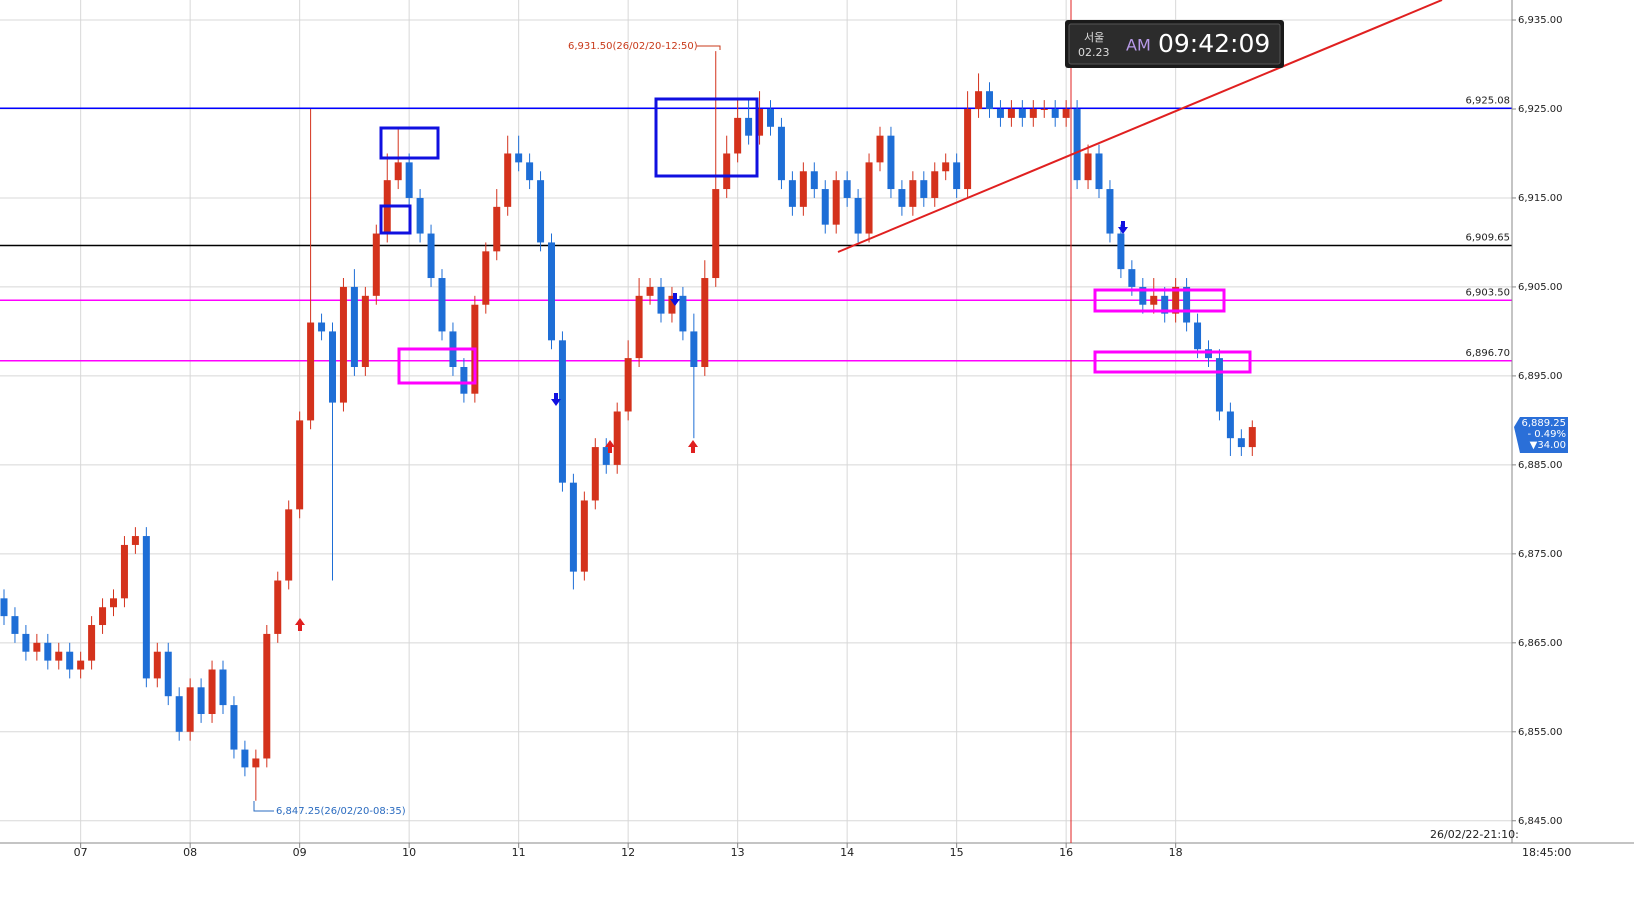 Image resolution: width=1634 pixels, height=900 pixels. What do you see at coordinates (300, 852) in the screenshot?
I see `x-tick-label: 09` at bounding box center [300, 852].